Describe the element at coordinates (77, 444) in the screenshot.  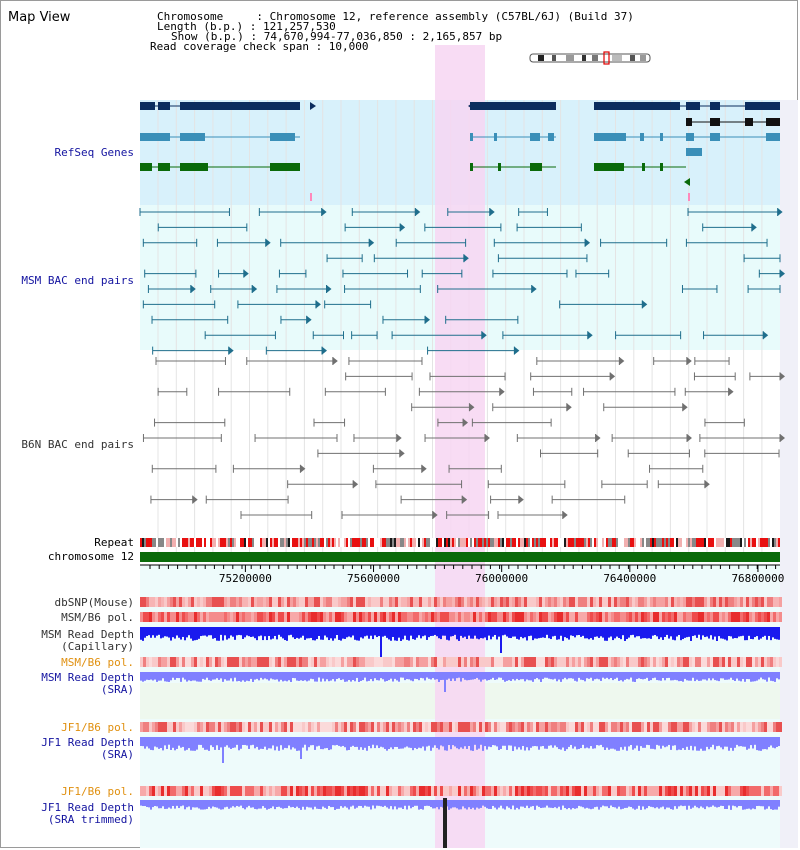
I see `b6n-bac-label: B6N BAC end pairs` at that location.